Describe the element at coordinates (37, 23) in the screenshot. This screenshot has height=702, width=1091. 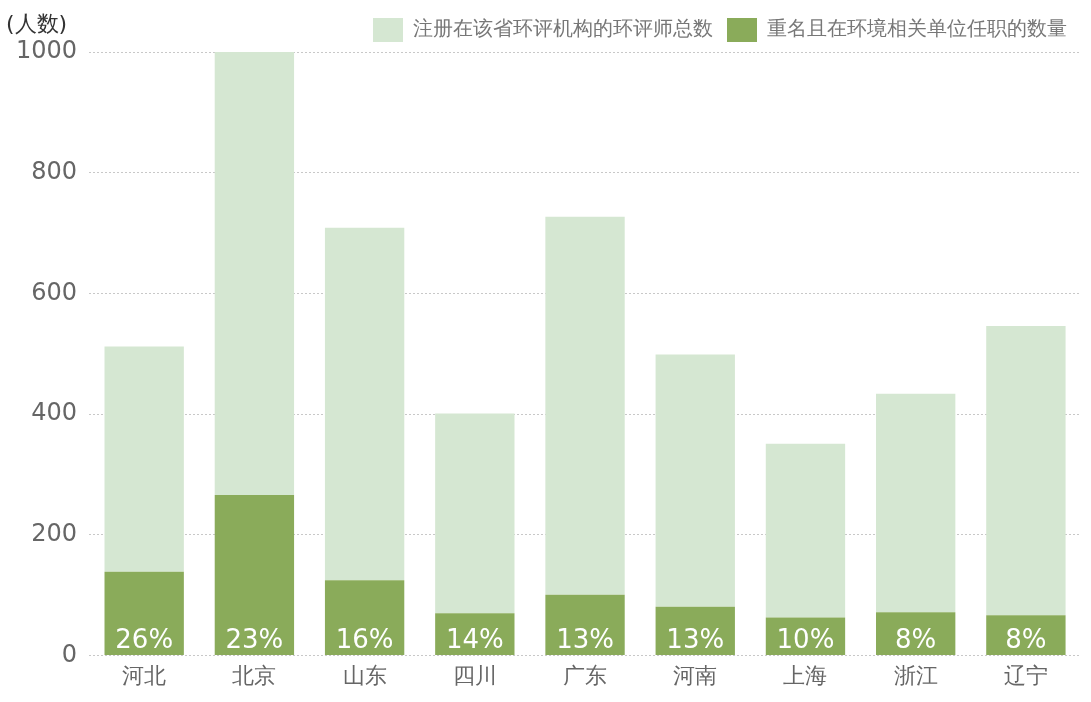
I see `y-axis-title: (人数)` at that location.